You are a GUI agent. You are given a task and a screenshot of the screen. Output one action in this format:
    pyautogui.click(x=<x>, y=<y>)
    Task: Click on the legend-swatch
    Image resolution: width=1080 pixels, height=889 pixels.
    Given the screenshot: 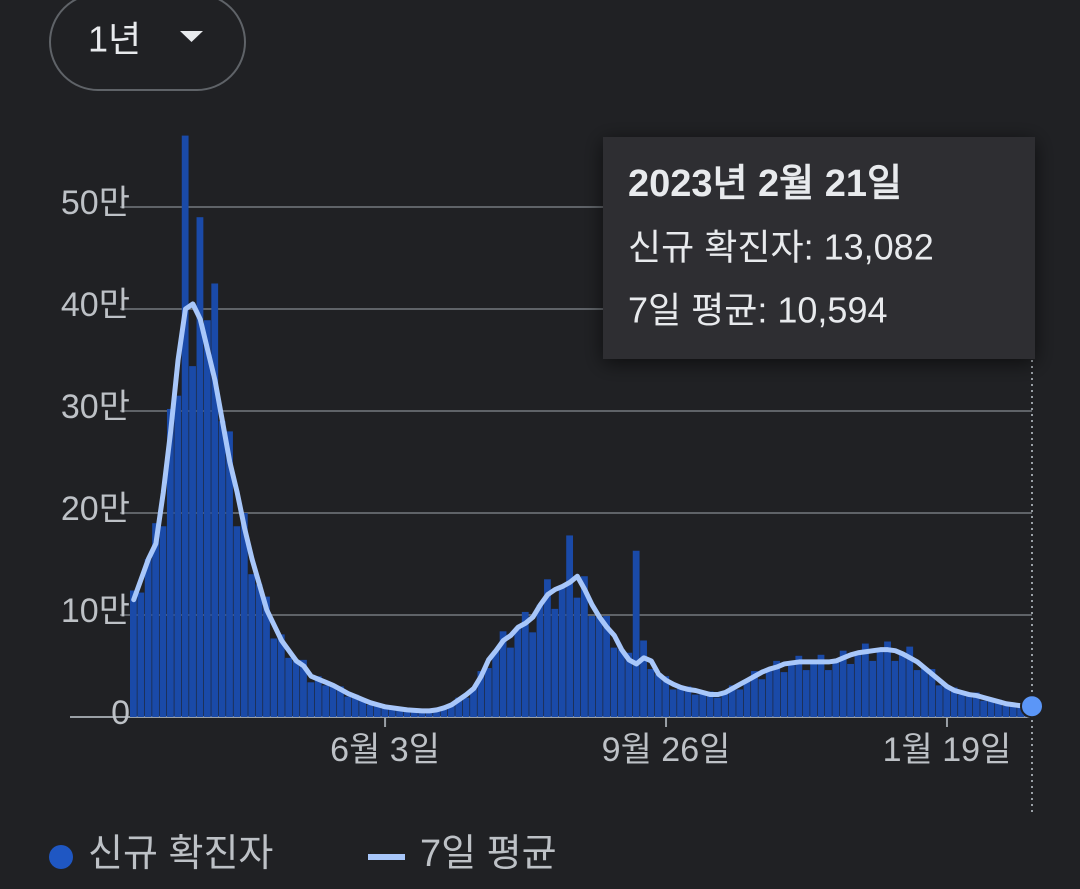 What is the action you would take?
    pyautogui.click(x=61, y=857)
    